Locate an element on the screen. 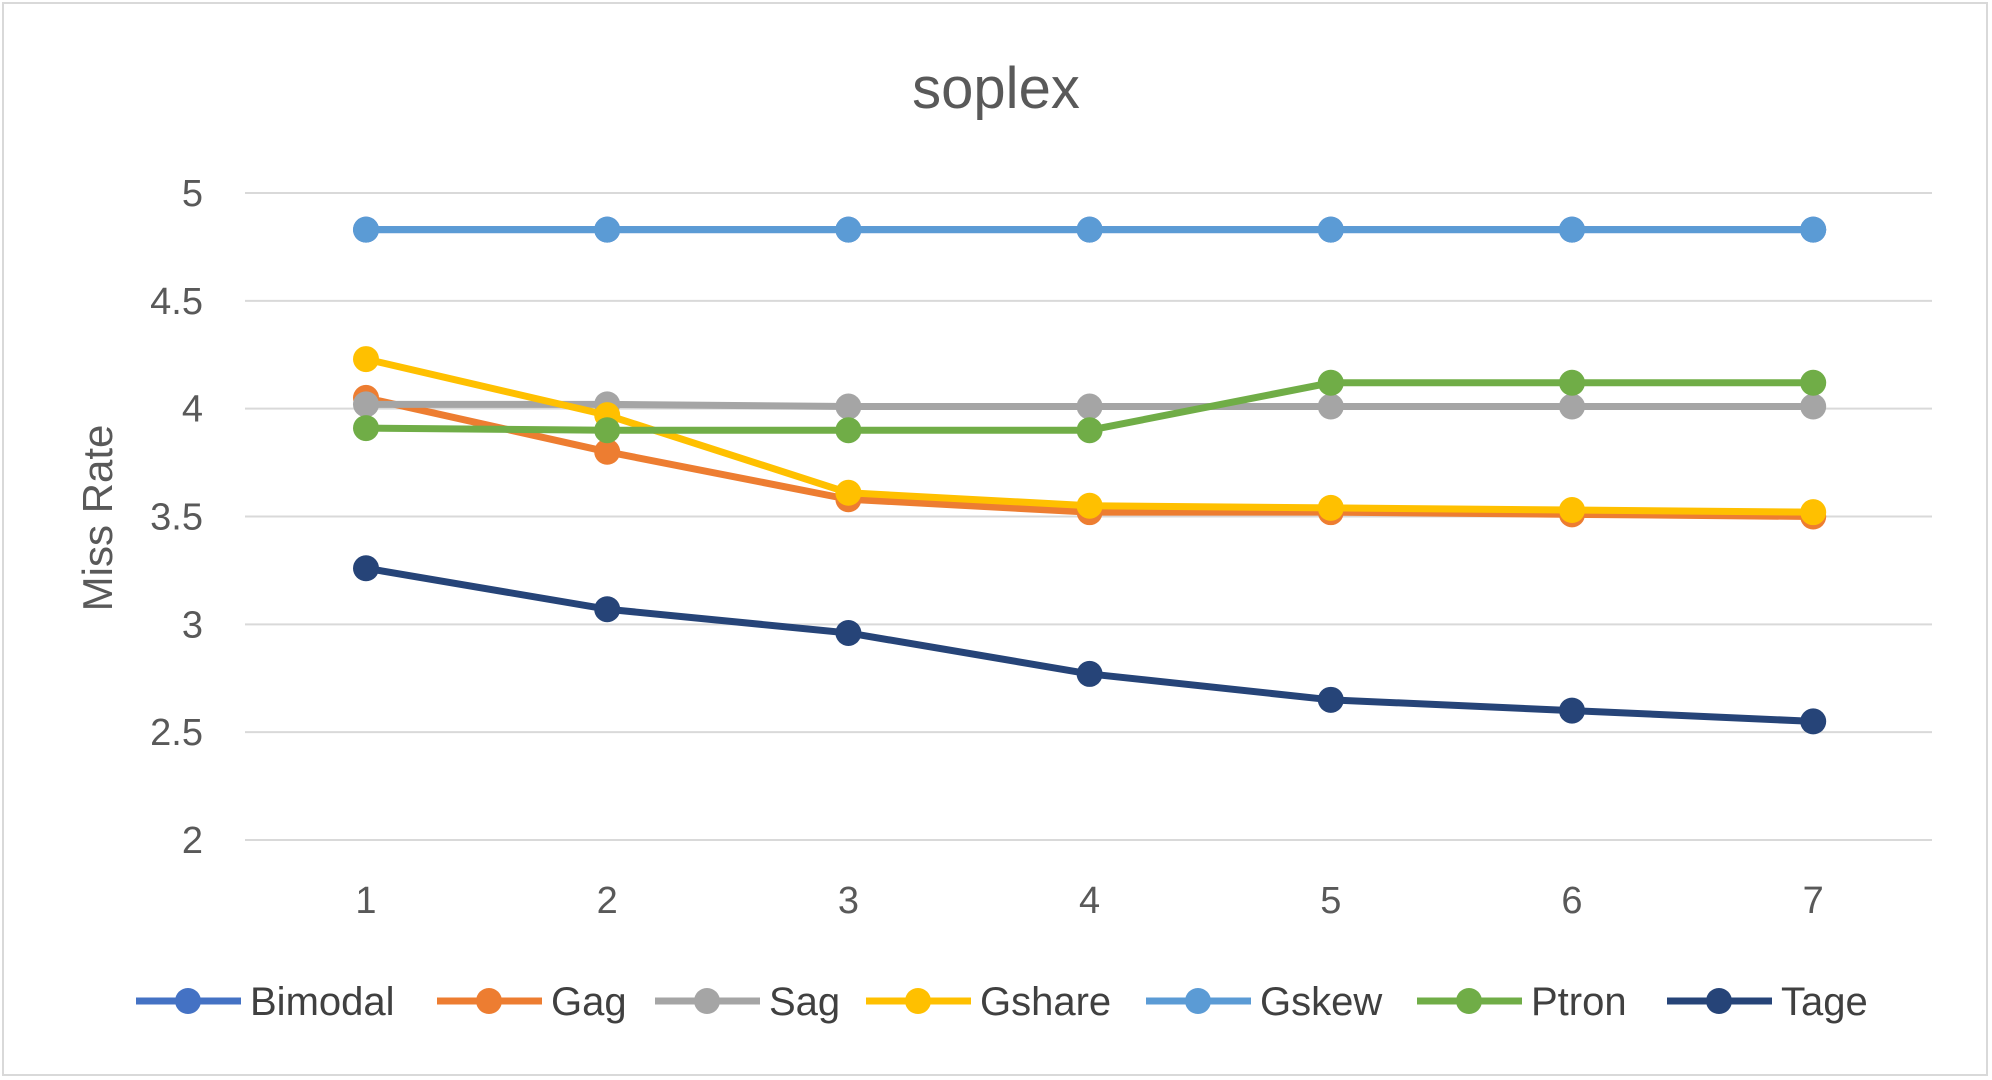 Image resolution: width=1992 pixels, height=1080 pixels. series-line is located at coordinates (1089, 644).